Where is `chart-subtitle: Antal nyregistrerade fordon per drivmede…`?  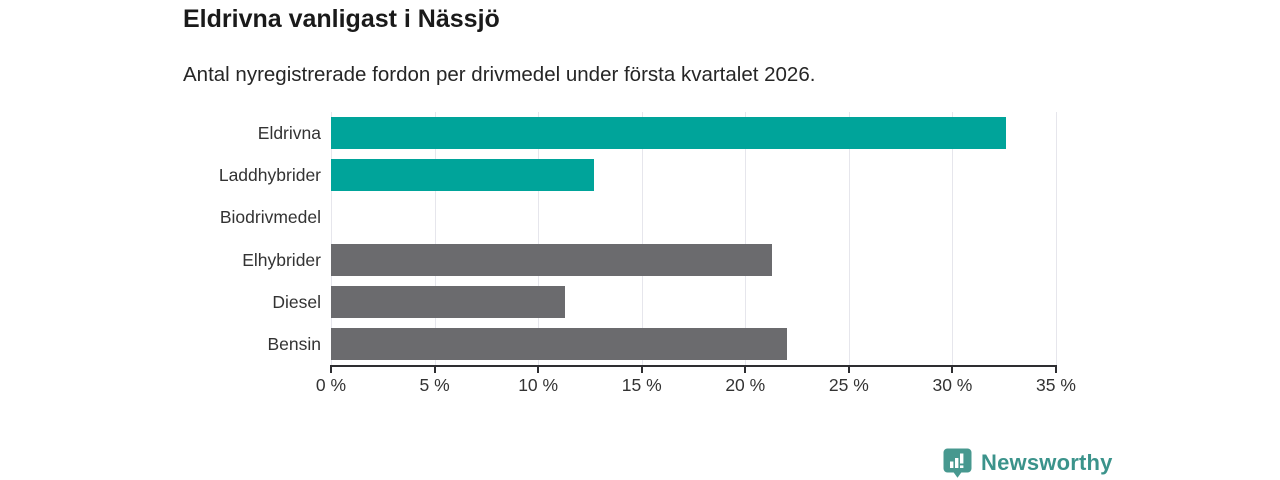 chart-subtitle: Antal nyregistrerade fordon per drivmede… is located at coordinates (499, 74).